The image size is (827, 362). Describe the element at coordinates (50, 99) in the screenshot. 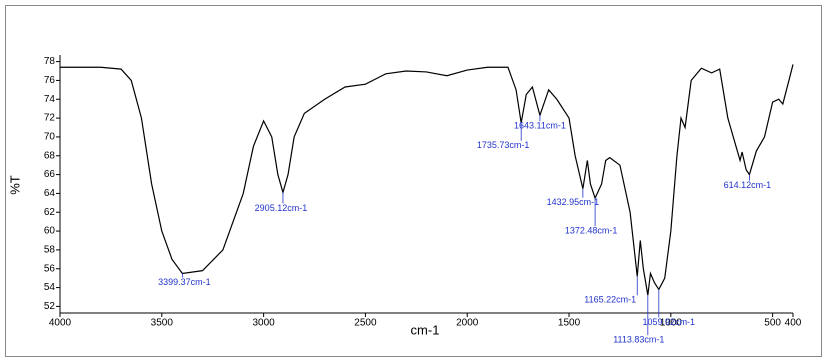

I see `y-tick-label: 74` at that location.